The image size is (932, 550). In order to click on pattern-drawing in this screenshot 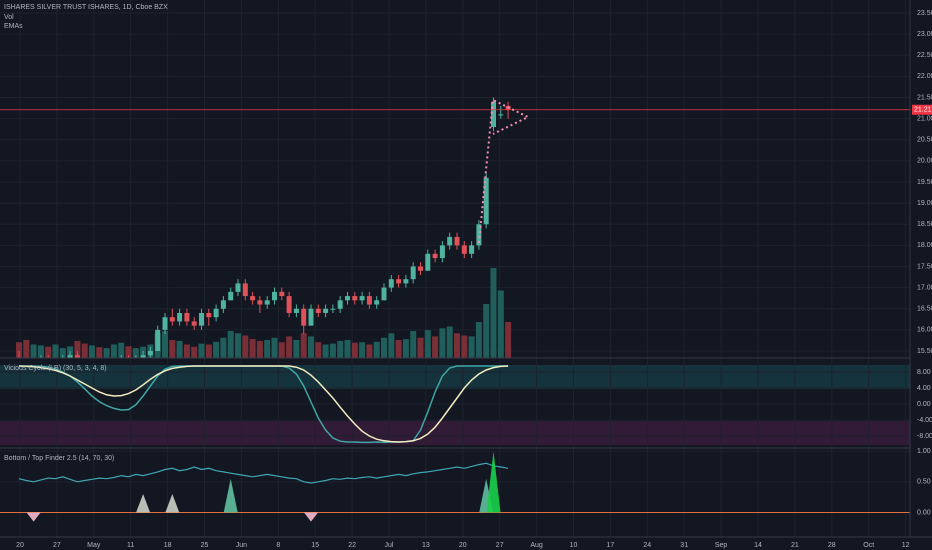, I will do `click(504, 171)`.